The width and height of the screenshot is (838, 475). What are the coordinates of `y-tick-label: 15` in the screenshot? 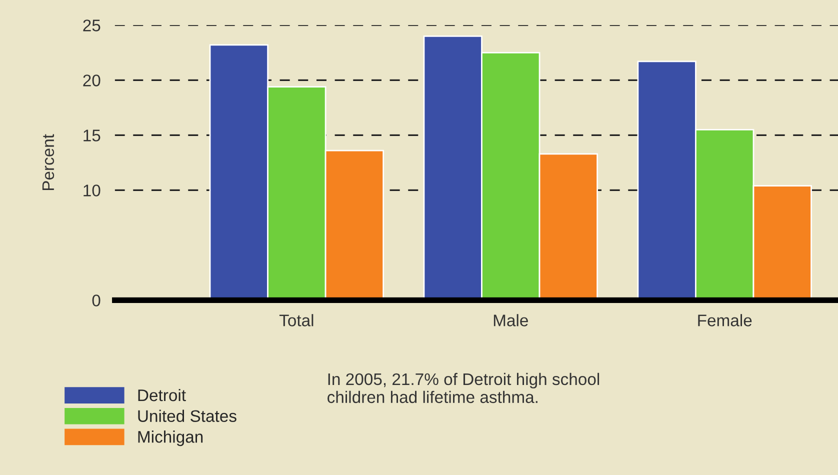 It's located at (92, 136).